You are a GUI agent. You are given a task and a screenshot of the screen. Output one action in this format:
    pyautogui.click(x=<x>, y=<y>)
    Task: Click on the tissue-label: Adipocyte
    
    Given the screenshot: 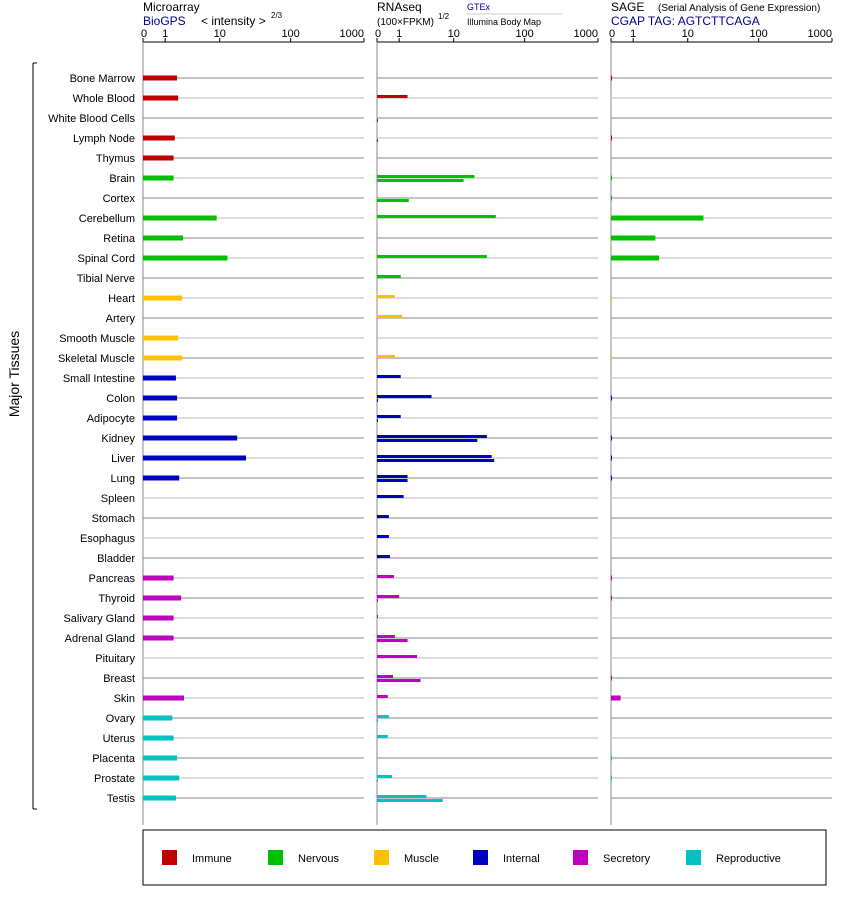 What is the action you would take?
    pyautogui.click(x=111, y=419)
    